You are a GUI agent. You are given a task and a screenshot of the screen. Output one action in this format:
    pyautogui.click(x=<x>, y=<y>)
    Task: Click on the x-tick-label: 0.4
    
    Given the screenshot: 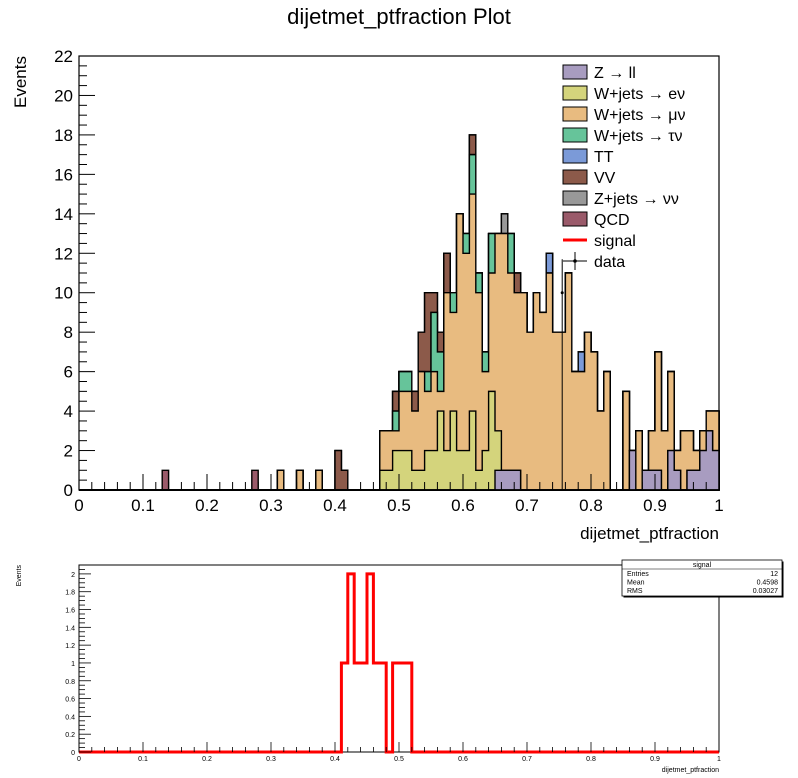 What is the action you would take?
    pyautogui.click(x=335, y=505)
    